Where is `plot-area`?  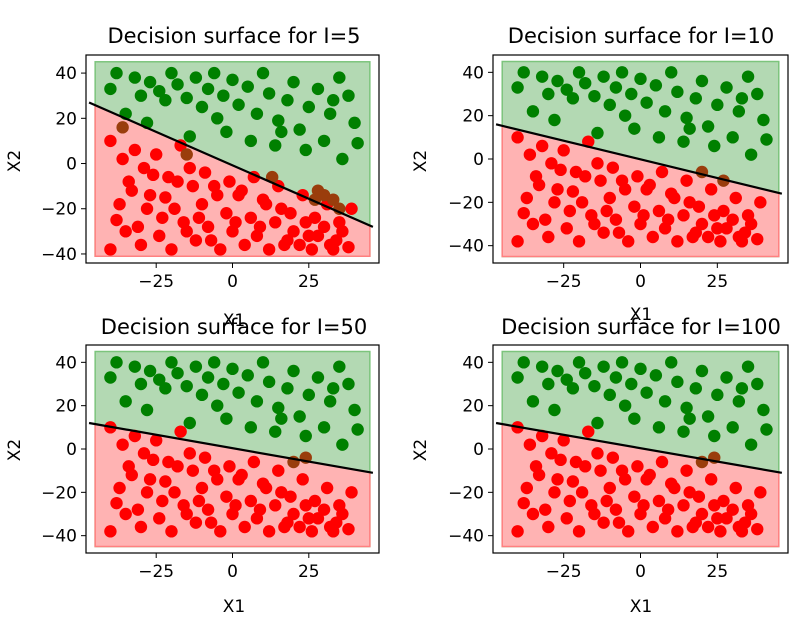 plot-area is located at coordinates (231, 159).